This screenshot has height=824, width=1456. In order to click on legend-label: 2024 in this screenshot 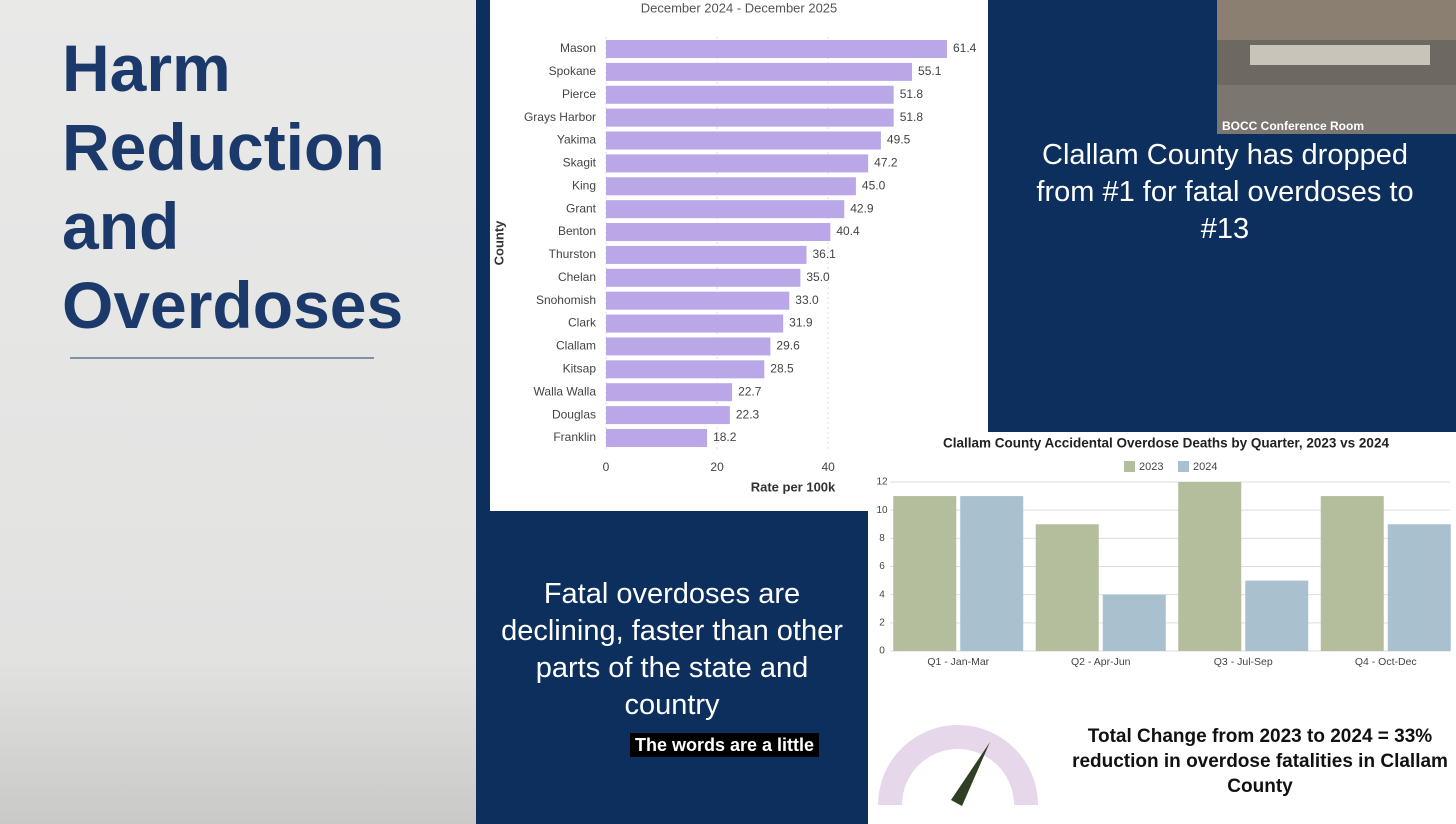, I will do `click(1205, 467)`.